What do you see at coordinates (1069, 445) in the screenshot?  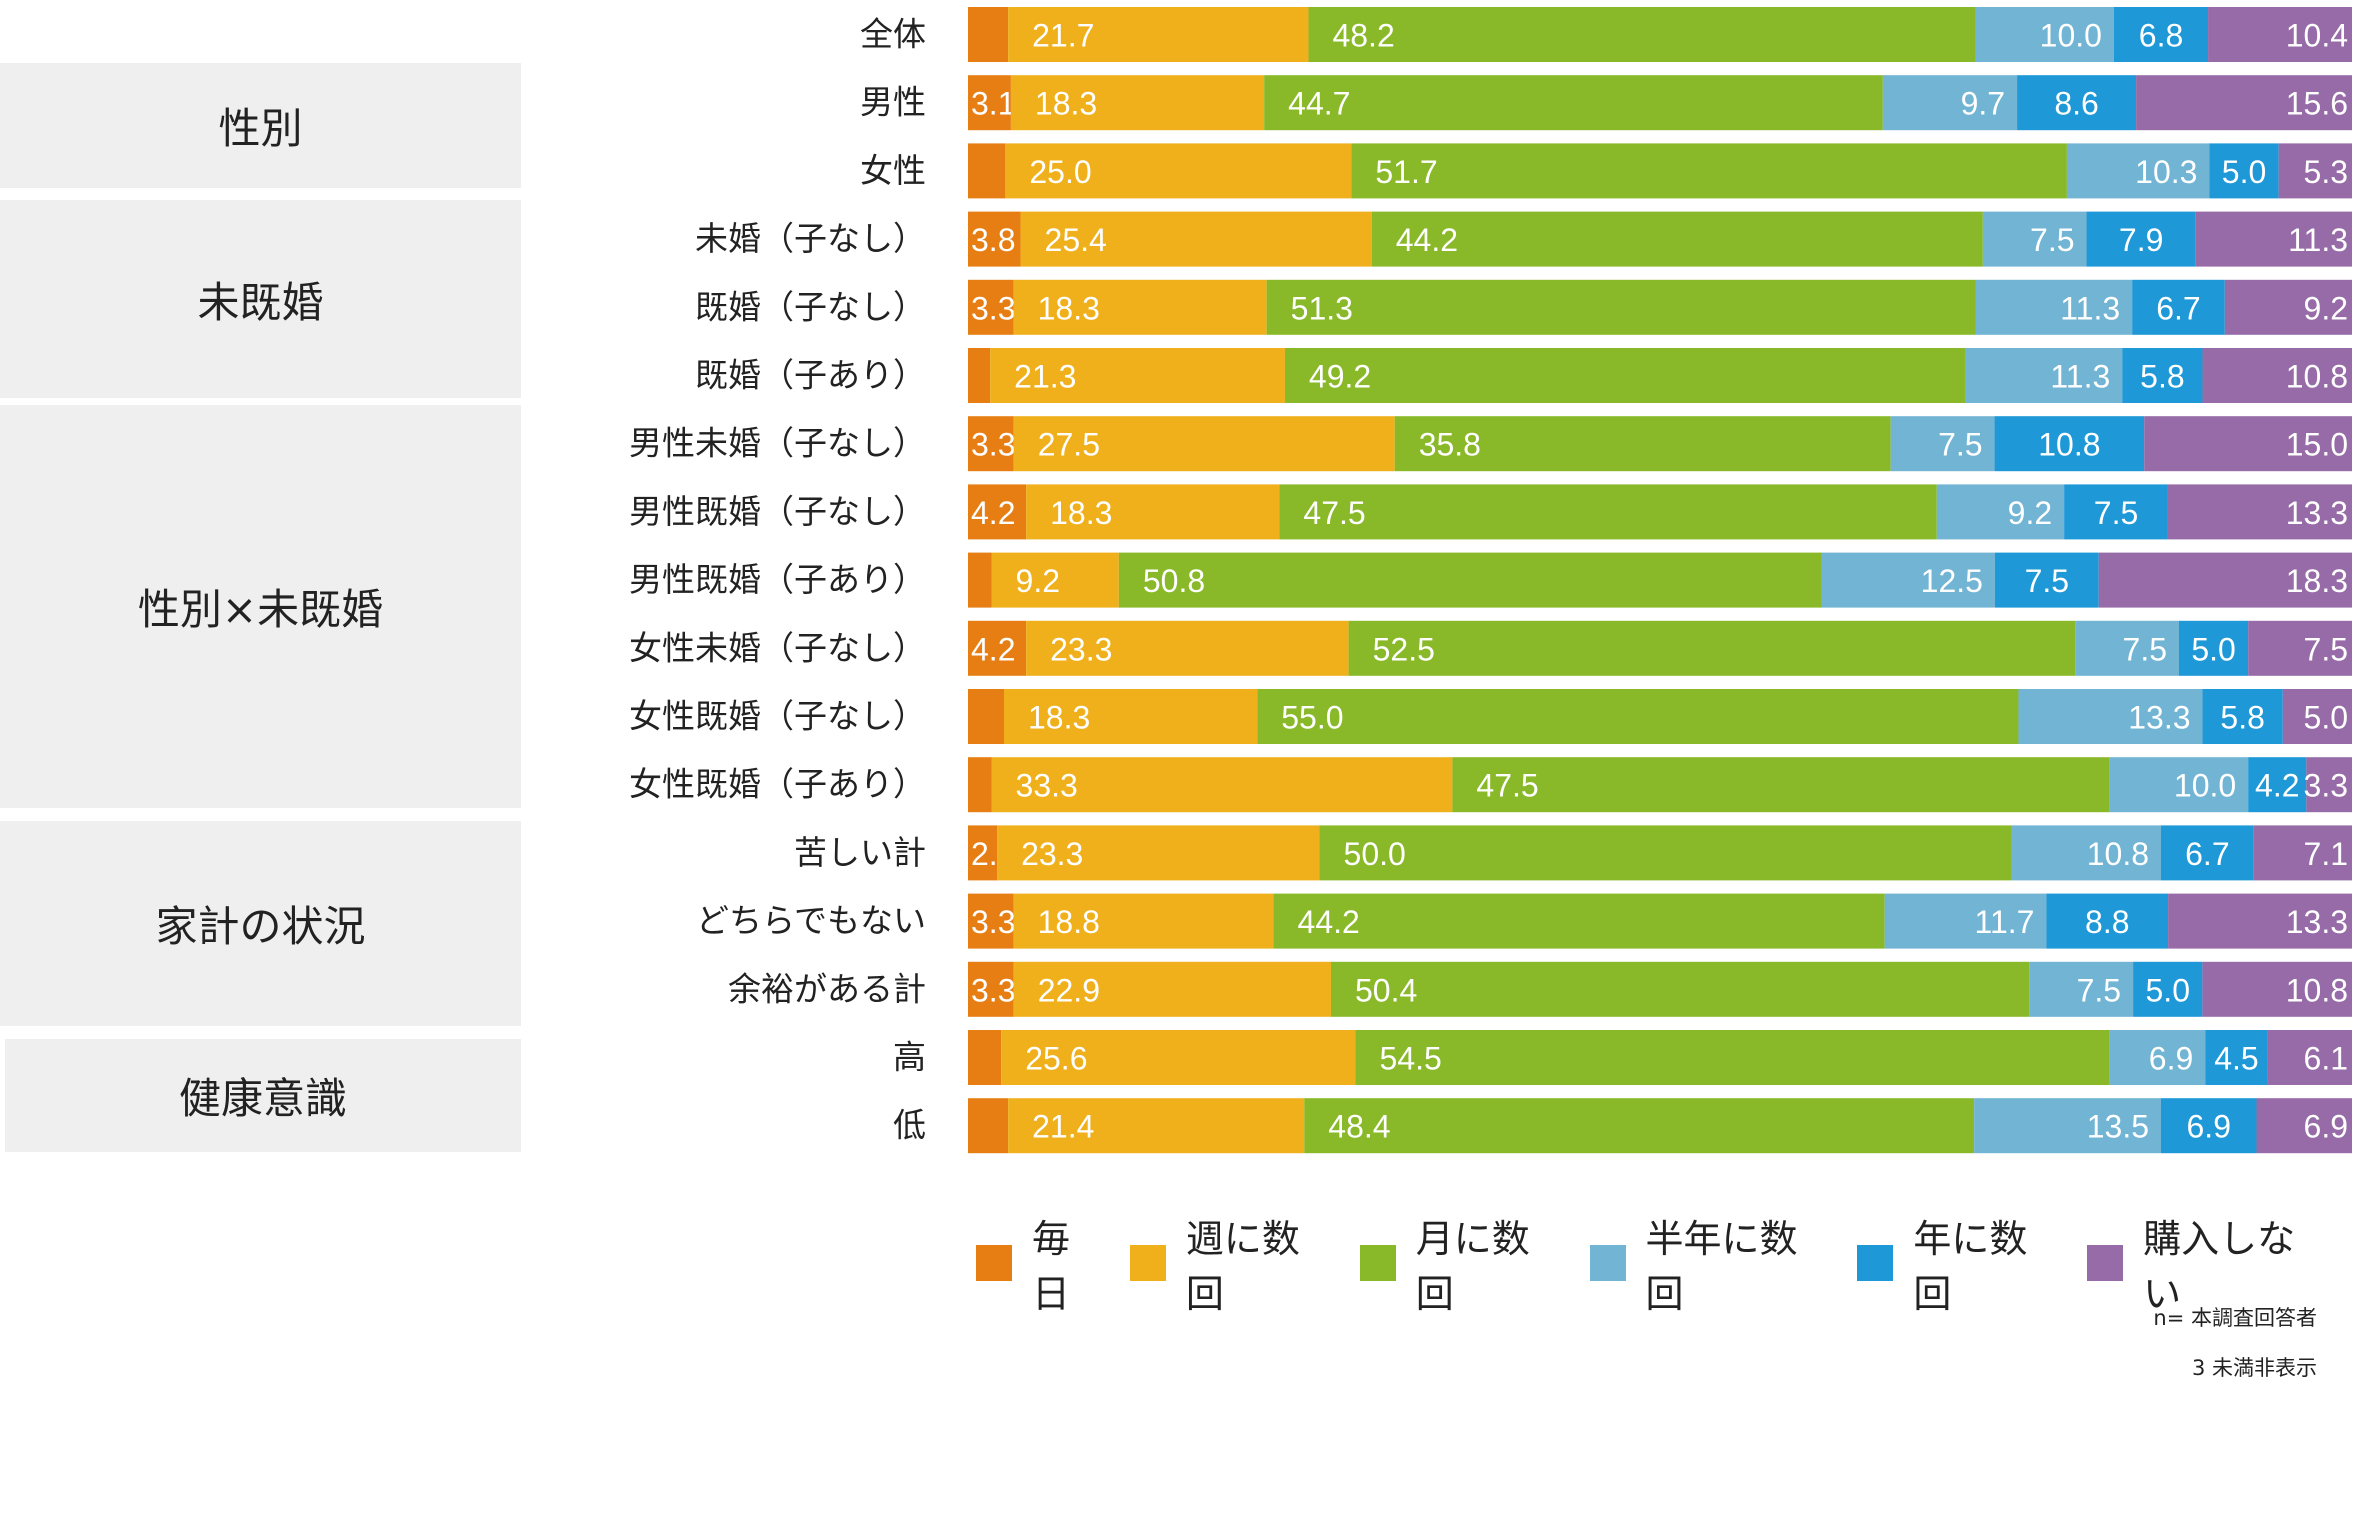 I see `data-label: 27.5` at bounding box center [1069, 445].